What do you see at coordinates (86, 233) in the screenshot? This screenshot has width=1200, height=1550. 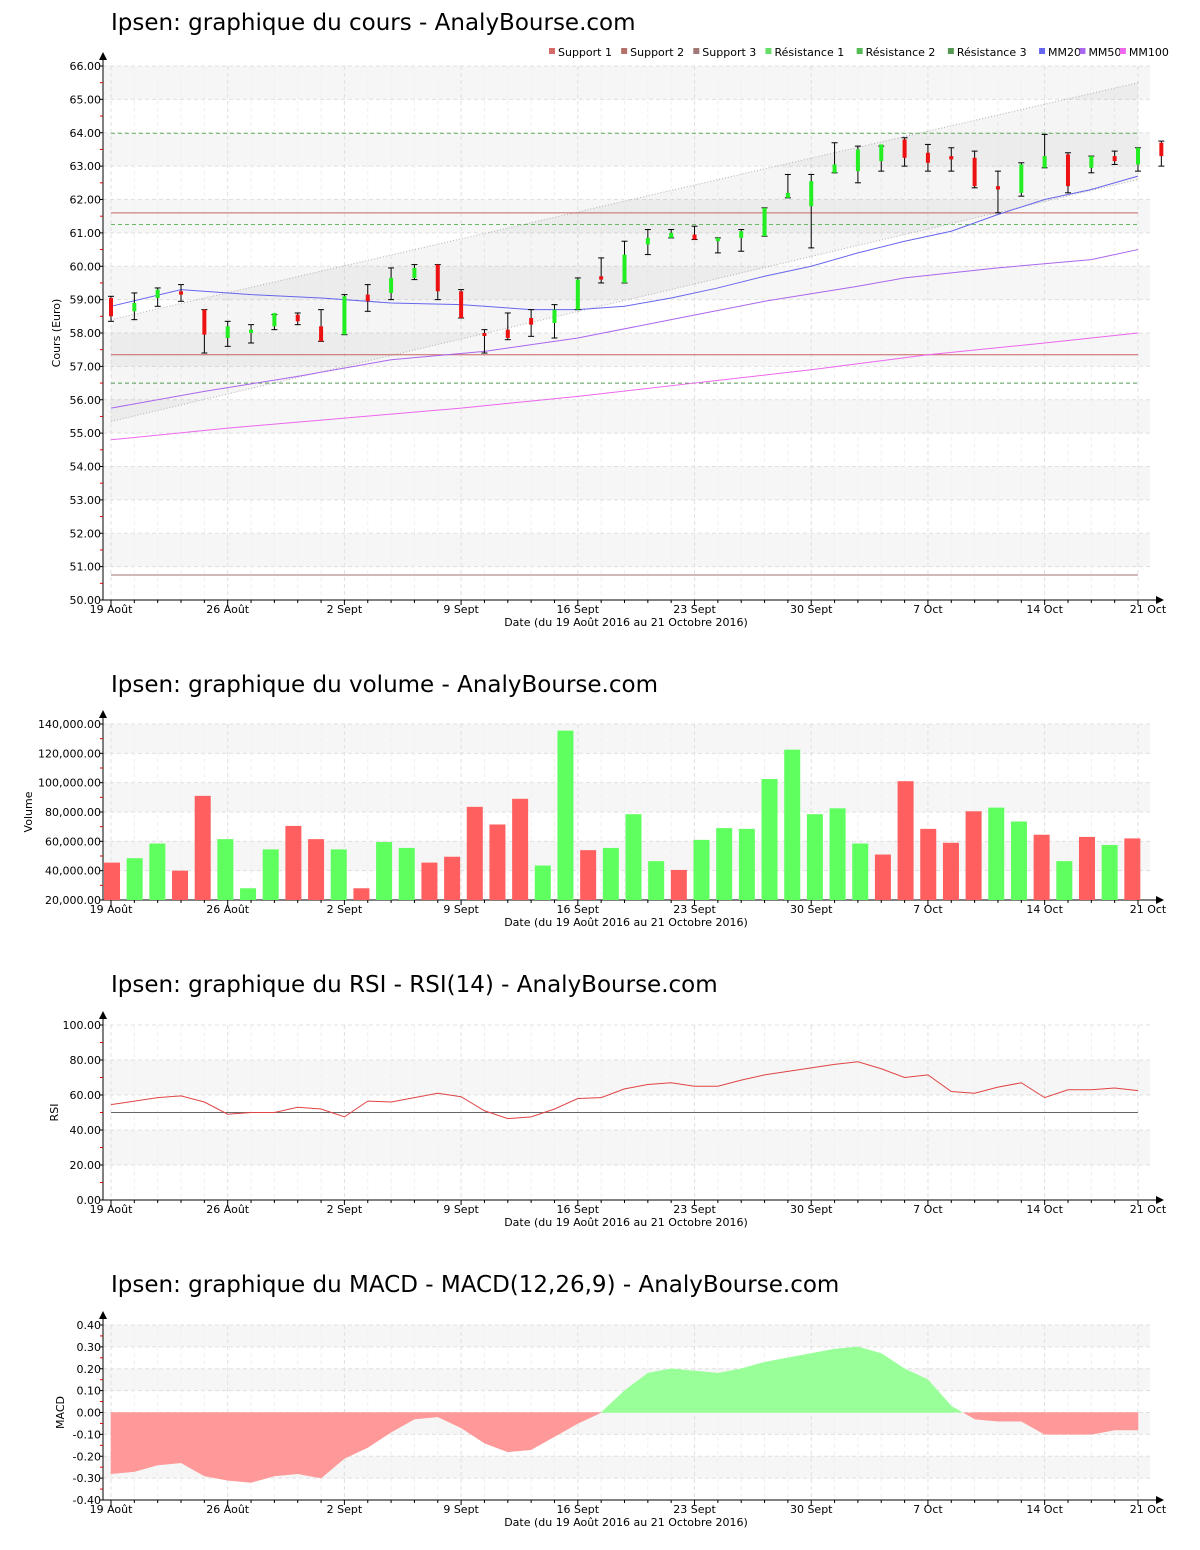 I see `y-tick-label: 61.00` at bounding box center [86, 233].